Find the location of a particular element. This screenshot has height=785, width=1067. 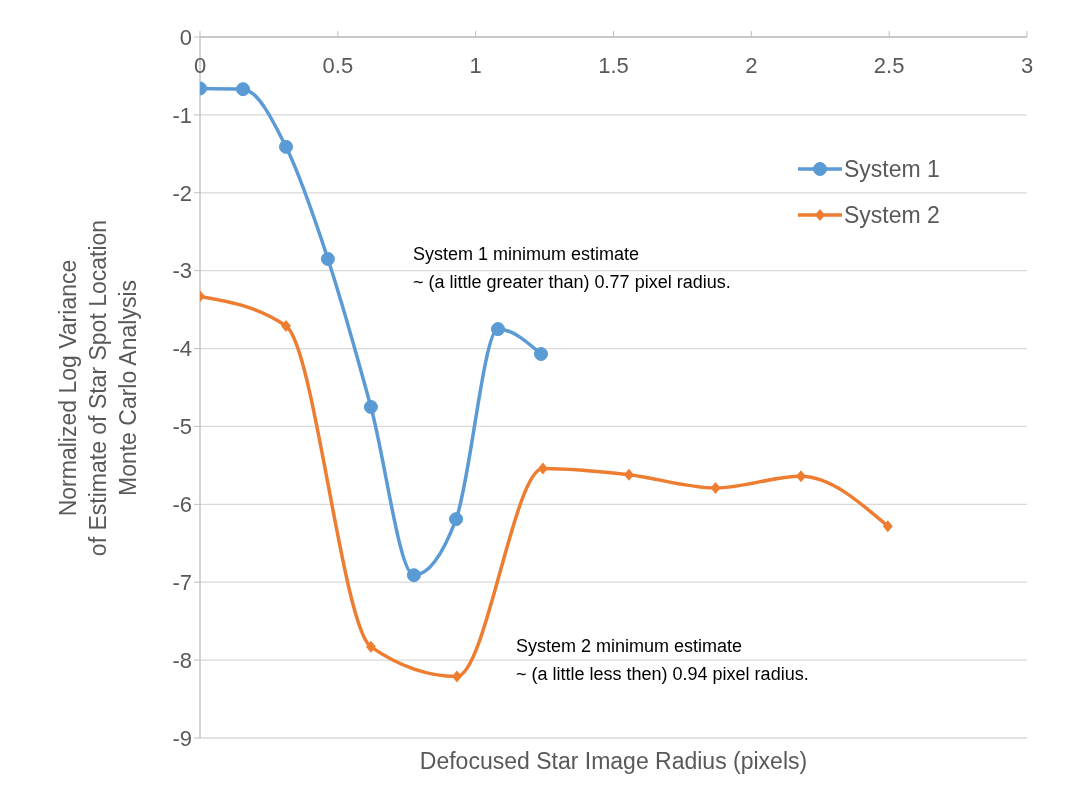

y-tick-label: -2 is located at coordinates (182, 193).